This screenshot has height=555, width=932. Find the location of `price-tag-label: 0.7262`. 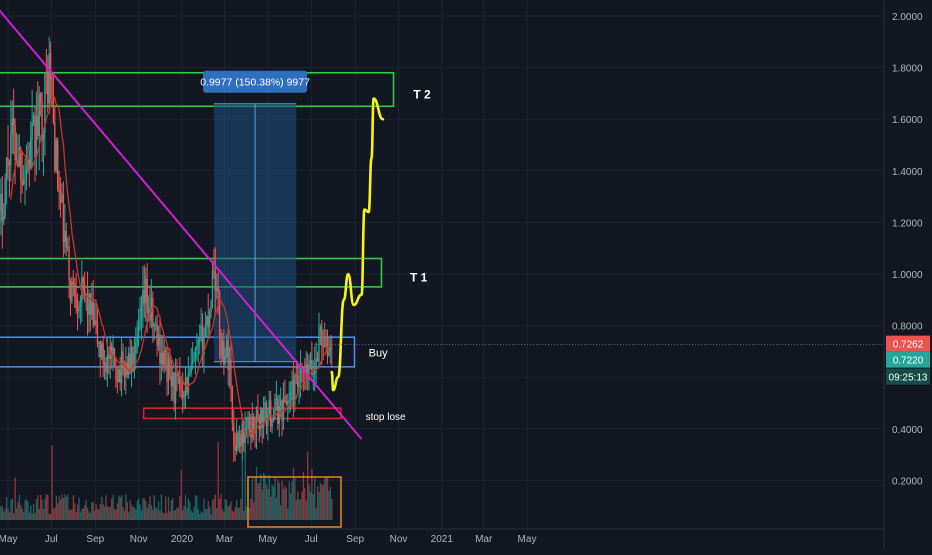

price-tag-label: 0.7262 is located at coordinates (908, 345).